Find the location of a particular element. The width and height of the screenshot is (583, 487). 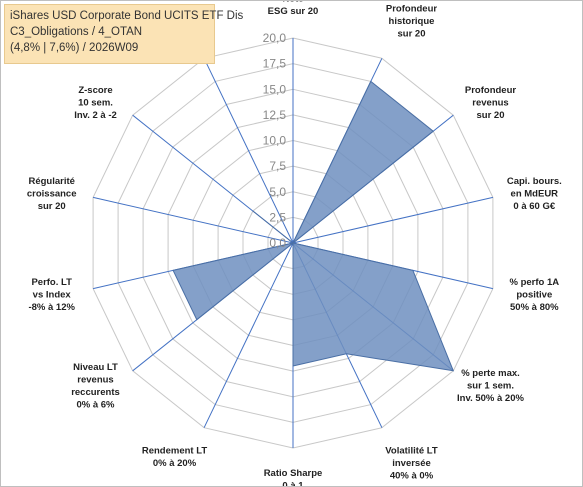

axis-label: Niveau LT revenus reccurents 0% à 6% is located at coordinates (95, 386).